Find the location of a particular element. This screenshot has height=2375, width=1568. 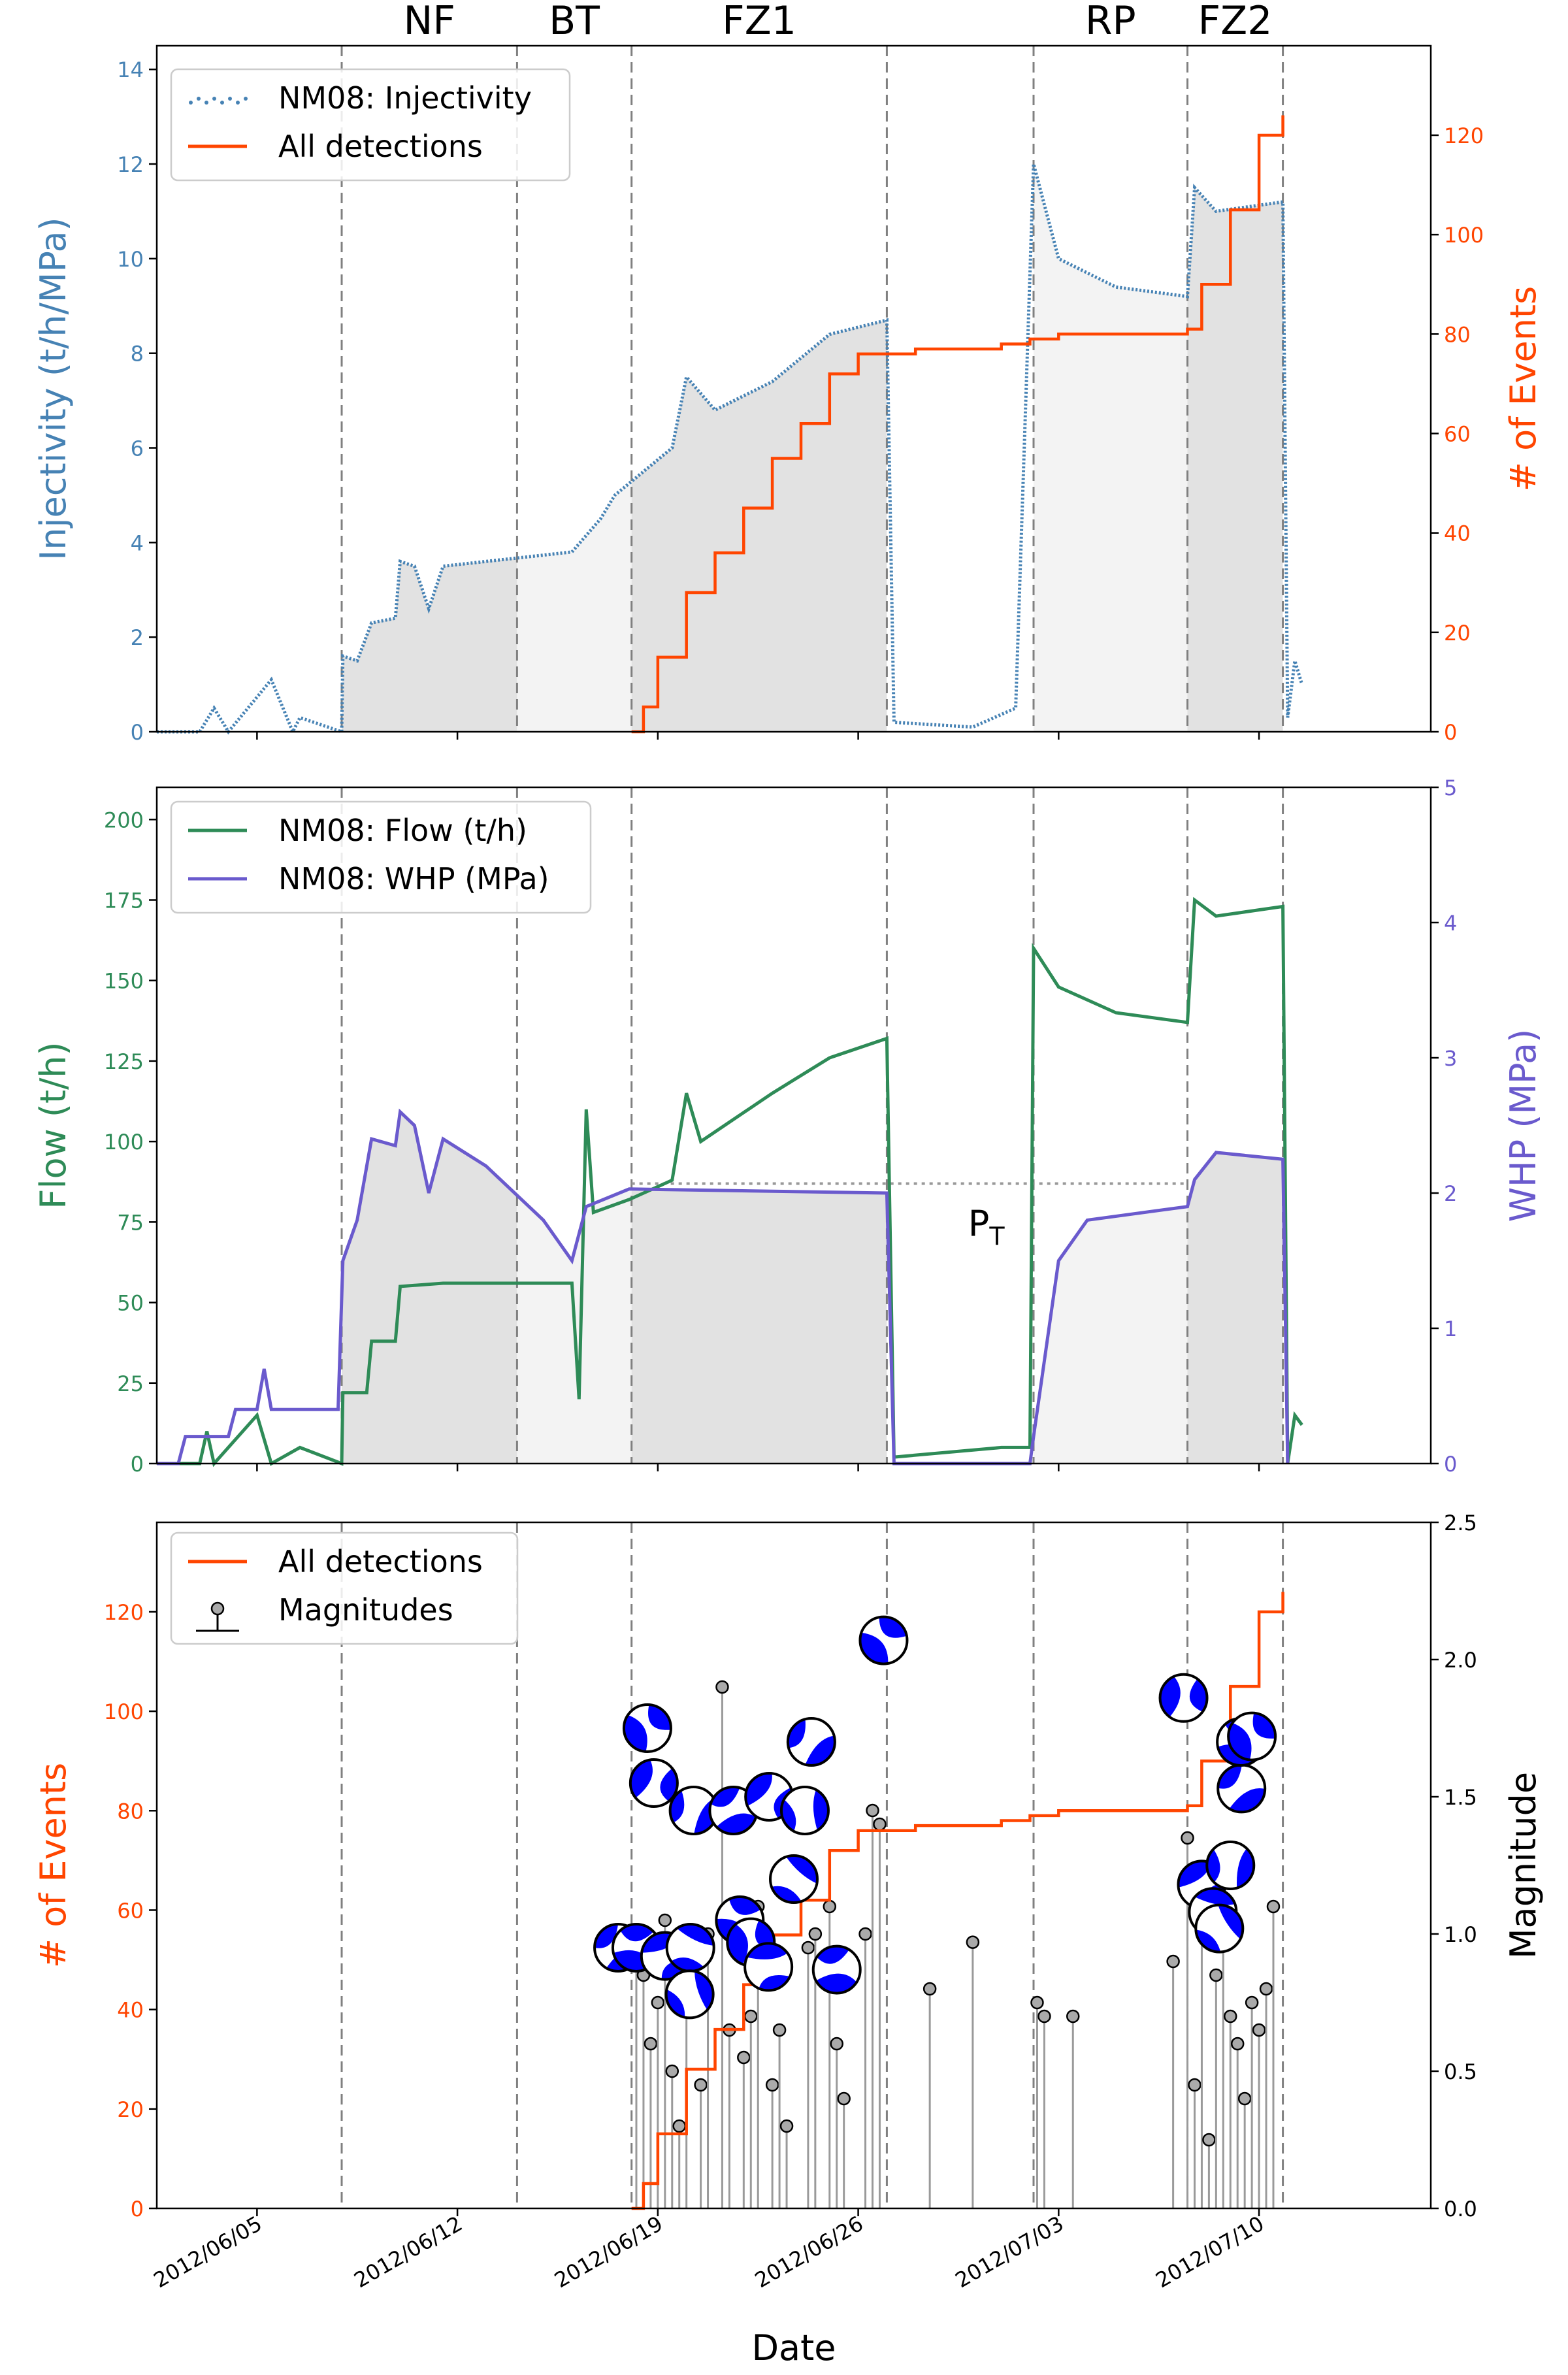

right-tick-label: 4 is located at coordinates (1450, 923).